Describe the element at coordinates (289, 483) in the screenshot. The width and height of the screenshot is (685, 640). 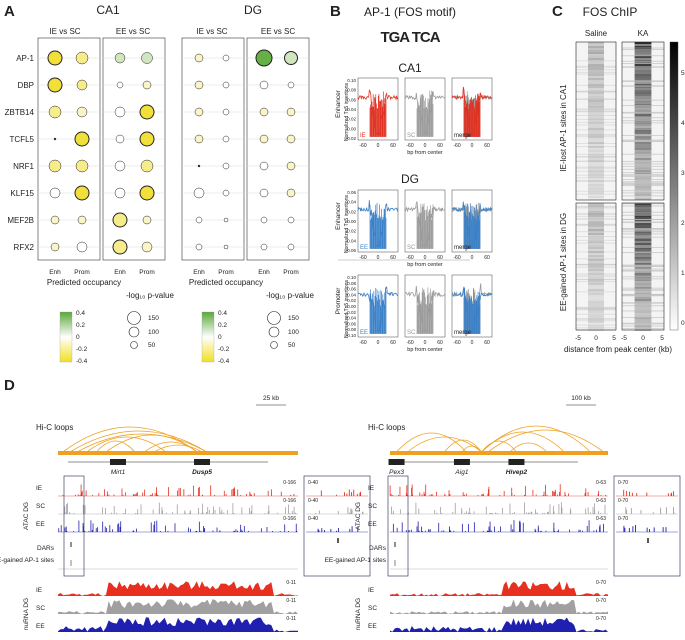
I see `atac-range: 0-166` at that location.